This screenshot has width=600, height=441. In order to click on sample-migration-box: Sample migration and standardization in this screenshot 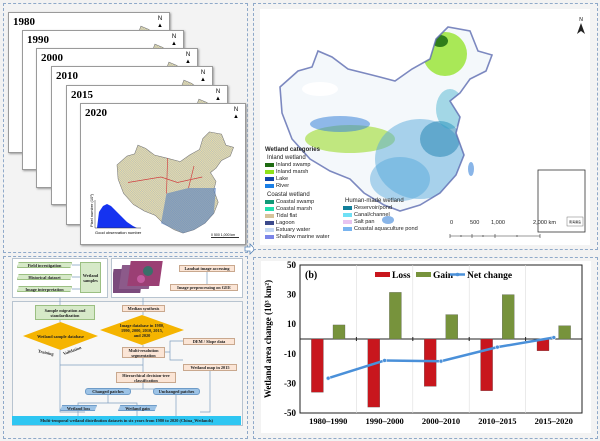, I will do `click(65, 312)`.